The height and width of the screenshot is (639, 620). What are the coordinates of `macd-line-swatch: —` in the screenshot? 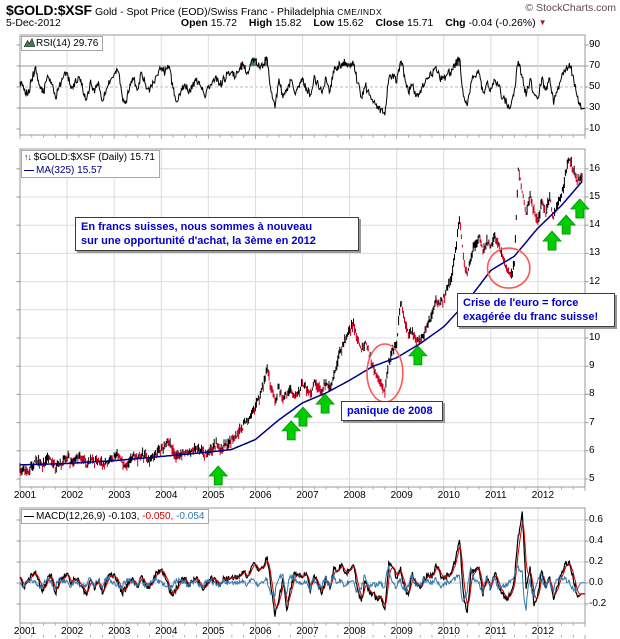 It's located at (29, 516).